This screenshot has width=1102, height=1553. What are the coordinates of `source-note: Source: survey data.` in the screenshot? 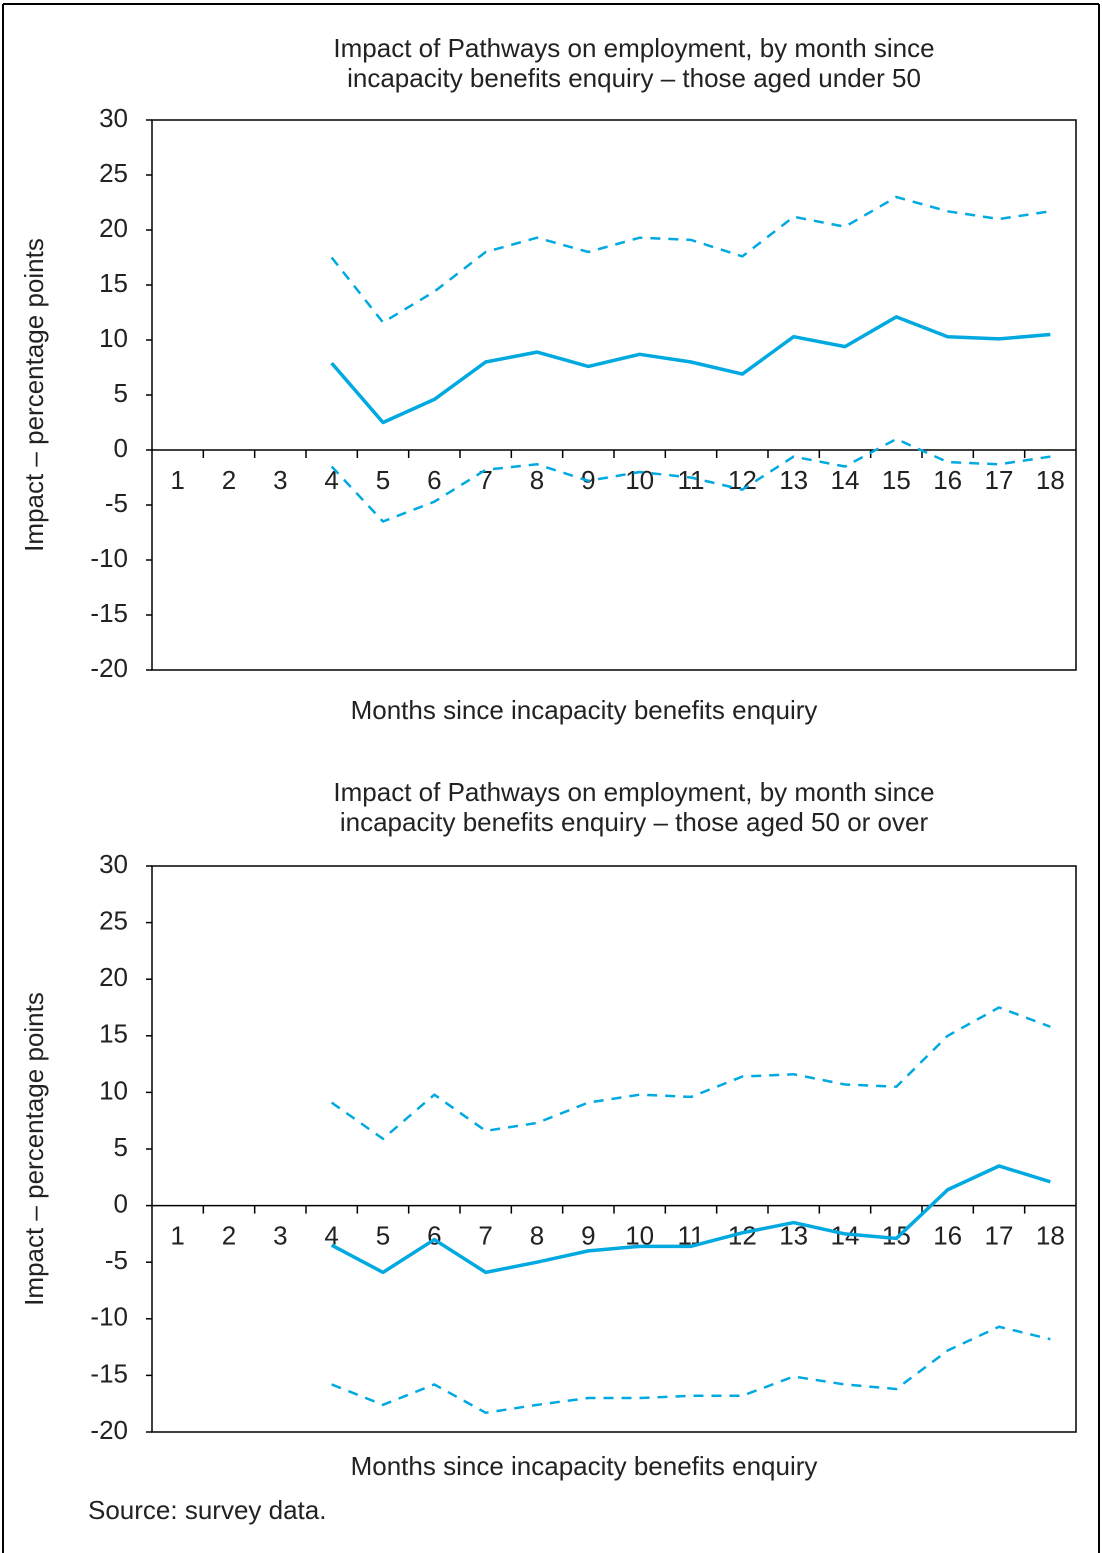 It's located at (207, 1510).